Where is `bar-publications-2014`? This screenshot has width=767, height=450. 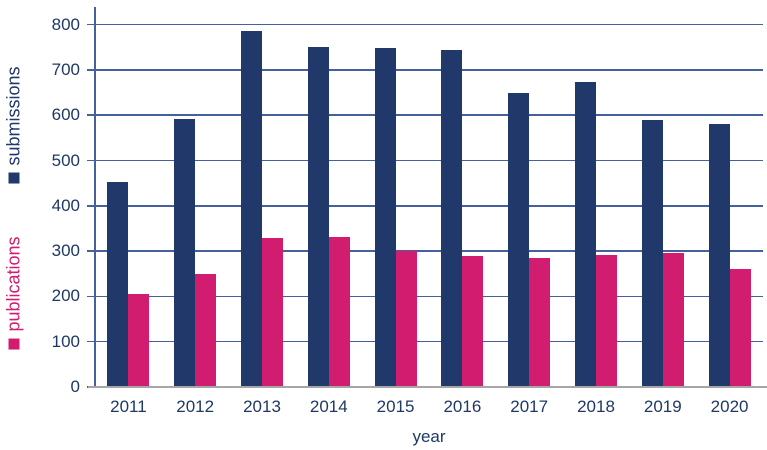 bar-publications-2014 is located at coordinates (339, 312).